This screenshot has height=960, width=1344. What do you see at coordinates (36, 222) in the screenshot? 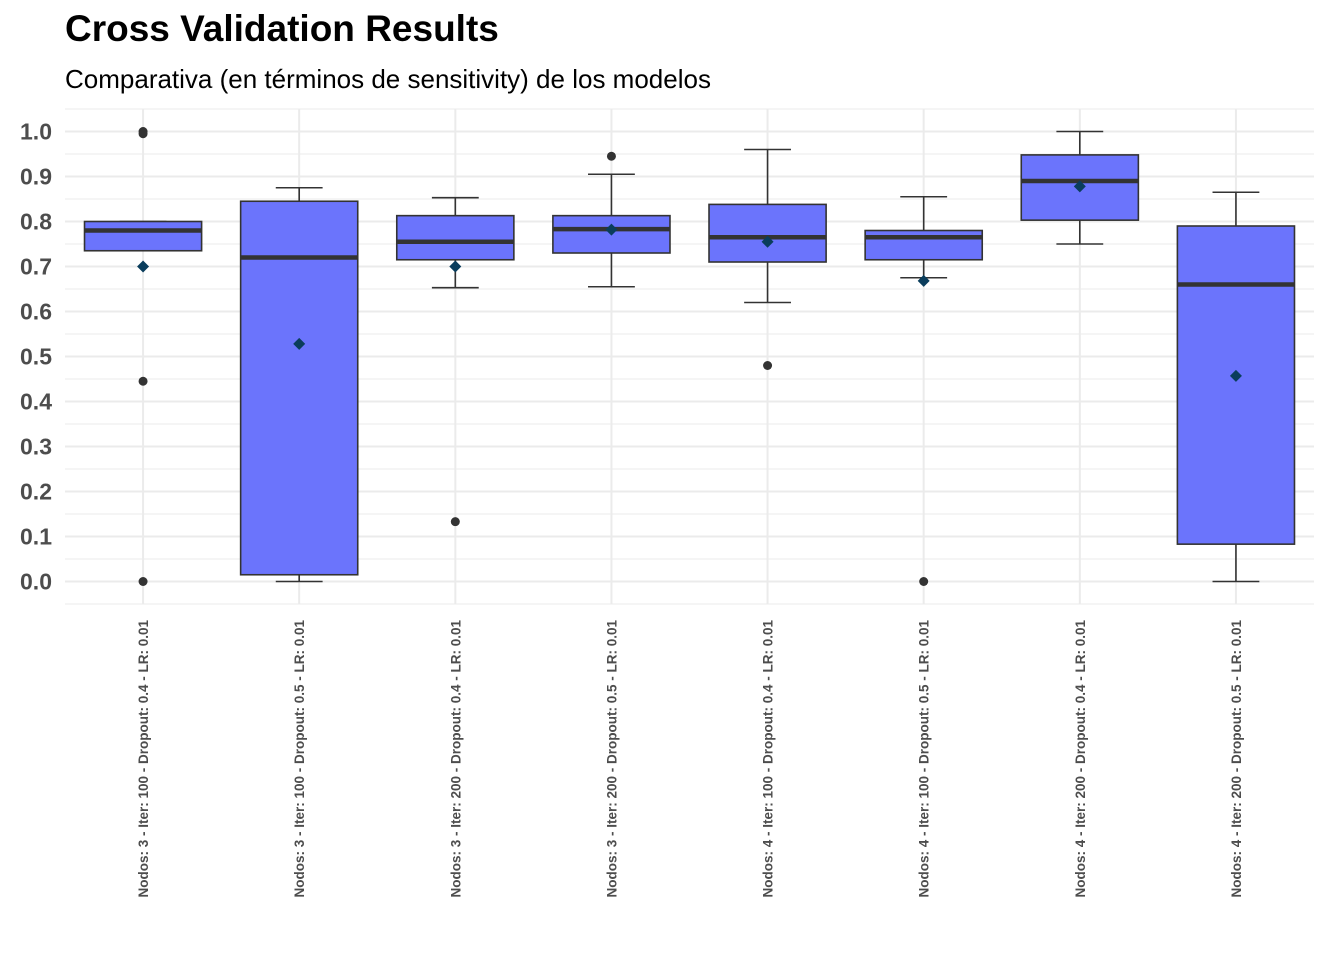
I see `y-tick-label: 0.8` at bounding box center [36, 222].